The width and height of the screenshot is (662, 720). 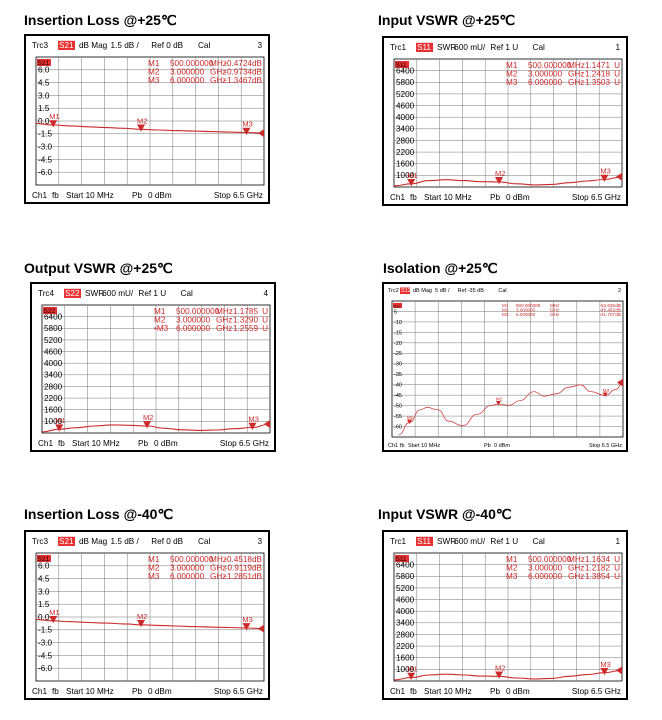 What do you see at coordinates (53, 363) in the screenshot?
I see `y-tick-label: 4000` at bounding box center [53, 363].